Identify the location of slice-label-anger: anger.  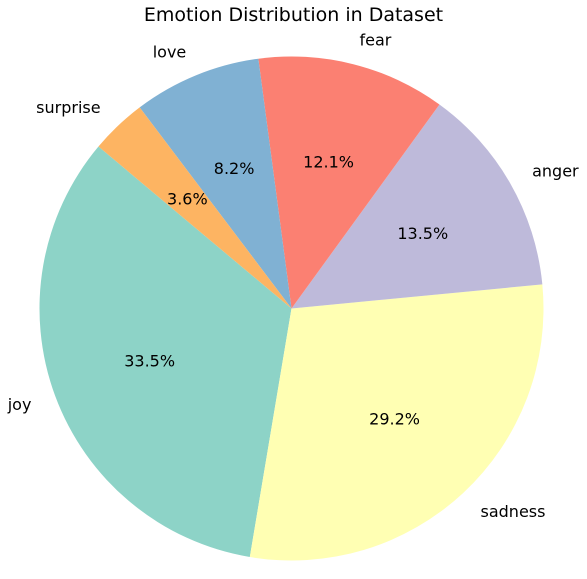
(555, 170).